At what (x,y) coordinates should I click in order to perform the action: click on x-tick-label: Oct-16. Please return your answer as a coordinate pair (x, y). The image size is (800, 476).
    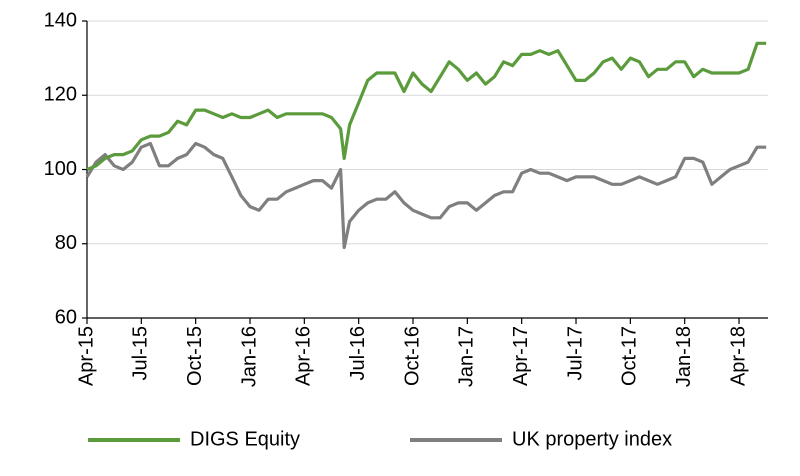
    Looking at the image, I should click on (412, 356).